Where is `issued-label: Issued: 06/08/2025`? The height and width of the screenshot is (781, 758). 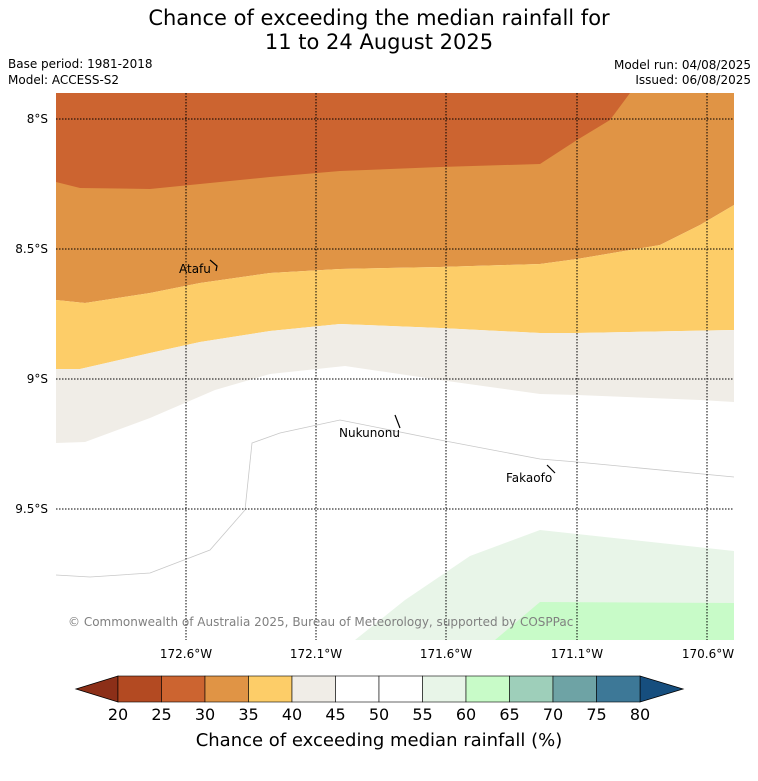
issued-label: Issued: 06/08/2025 is located at coordinates (693, 80).